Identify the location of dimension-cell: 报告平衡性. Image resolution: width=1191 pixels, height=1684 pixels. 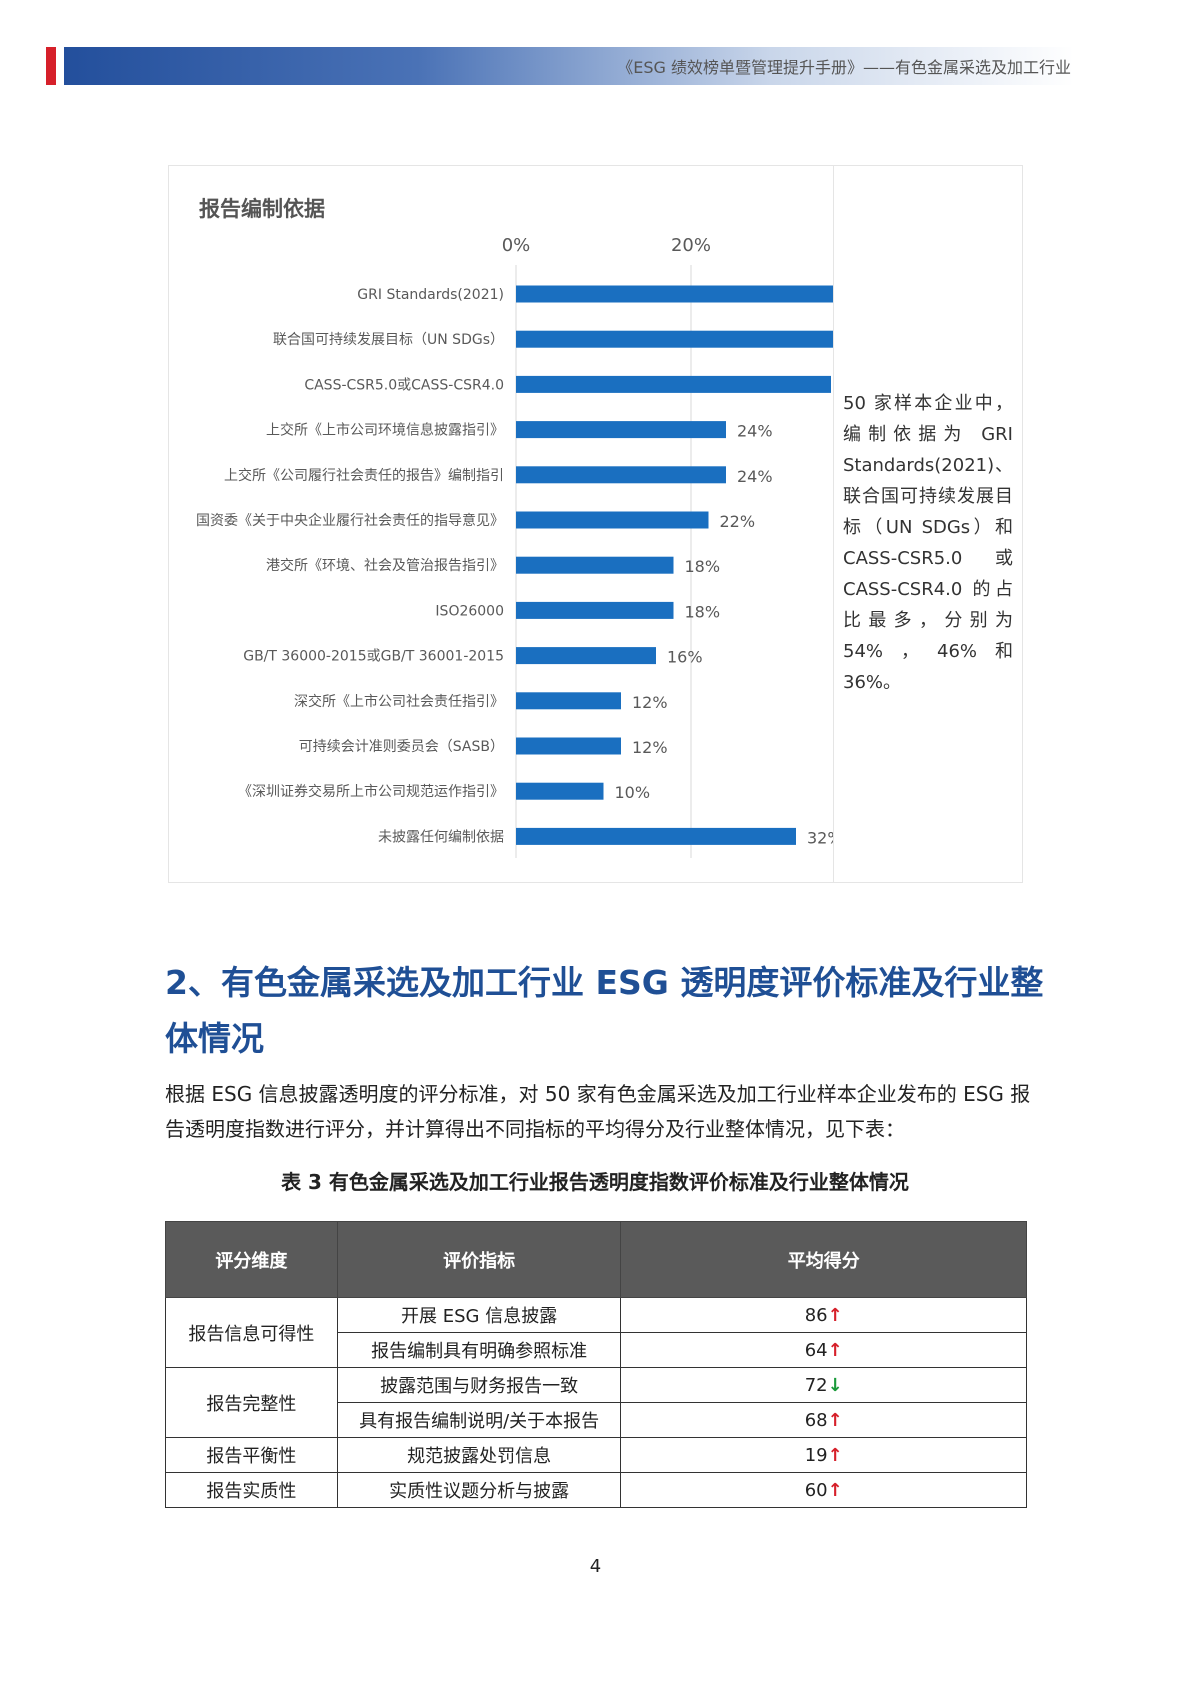
(251, 1455).